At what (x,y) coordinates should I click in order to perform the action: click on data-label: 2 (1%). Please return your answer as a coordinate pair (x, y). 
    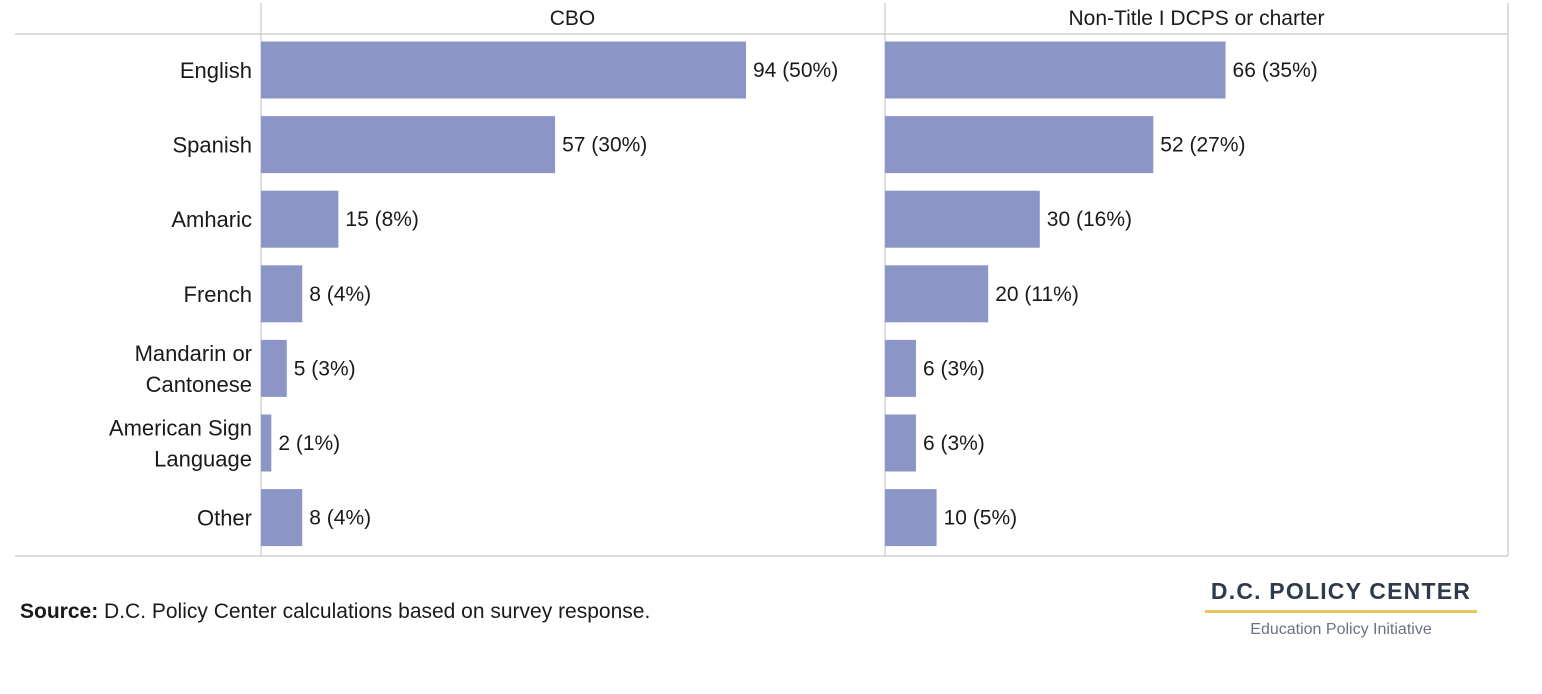
    Looking at the image, I should click on (309, 443).